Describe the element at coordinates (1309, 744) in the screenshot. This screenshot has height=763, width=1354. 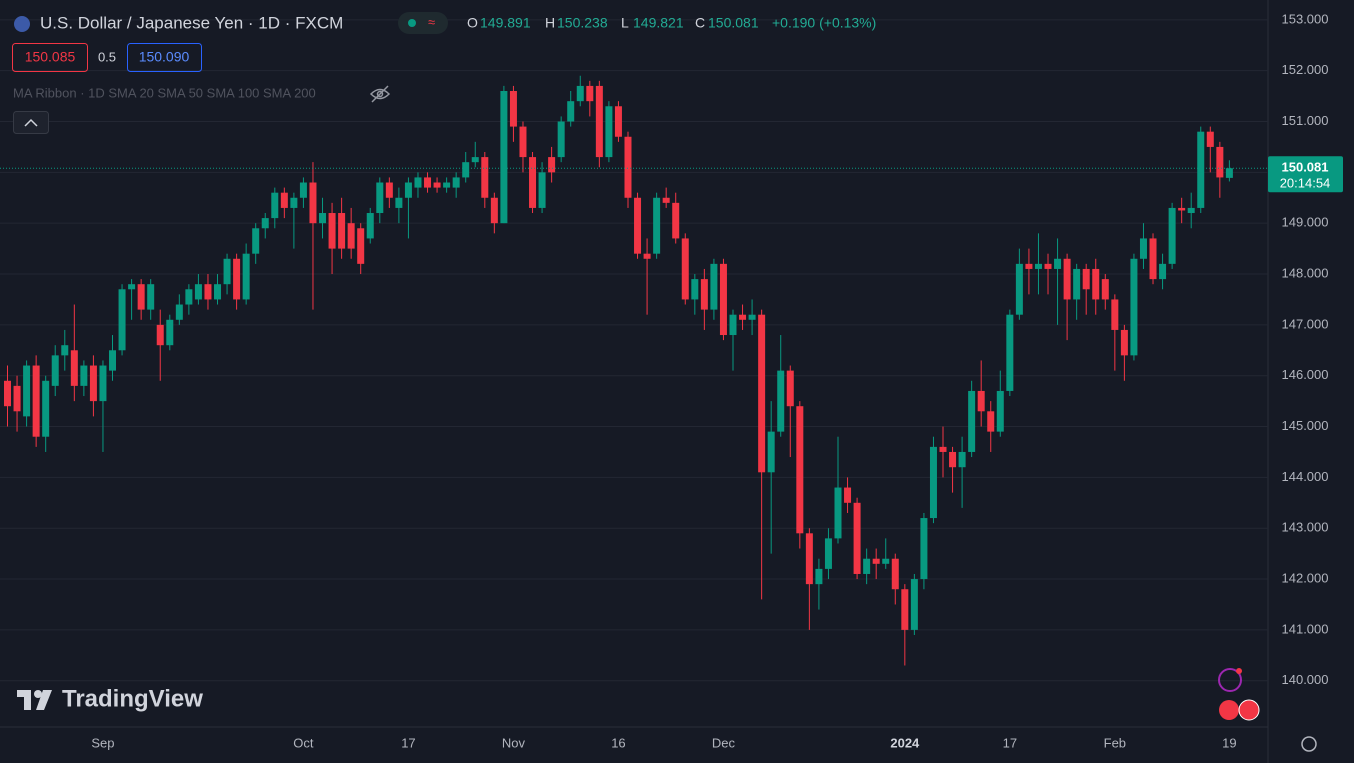
I see `settings-icon` at that location.